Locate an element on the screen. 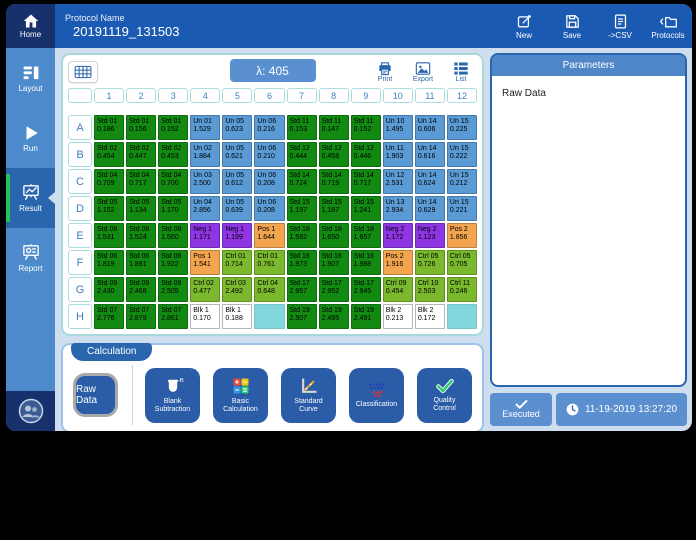 The width and height of the screenshot is (696, 540). well-C11: Un 14 0.624 is located at coordinates (429, 181).